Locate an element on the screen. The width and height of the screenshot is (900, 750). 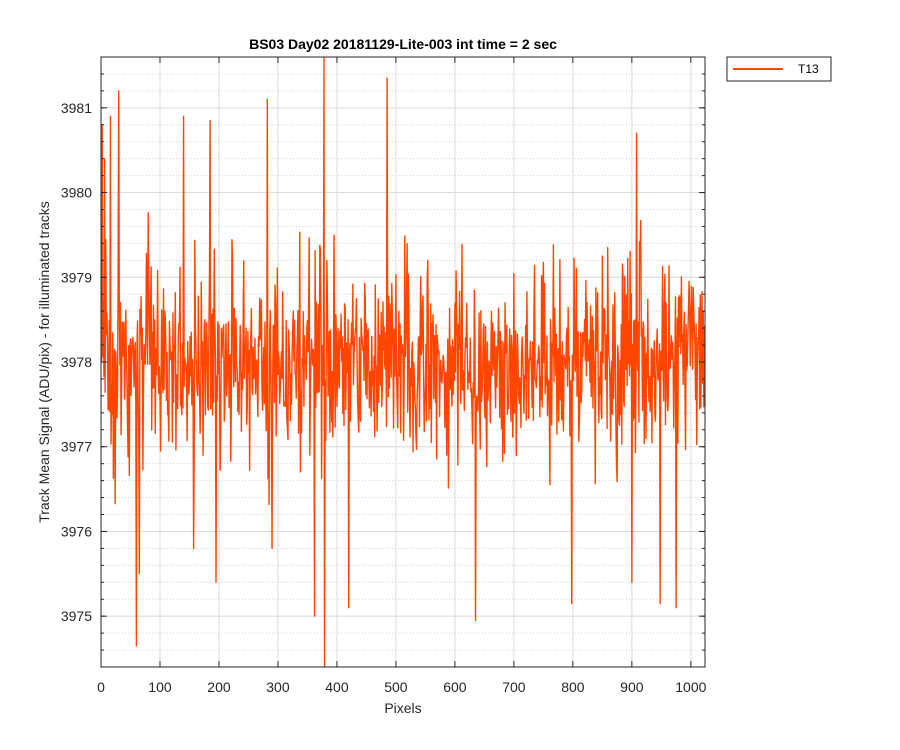
y-tick-labels: 3975 3976 3977 3978 3979 3980 3981 is located at coordinates (76, 362).